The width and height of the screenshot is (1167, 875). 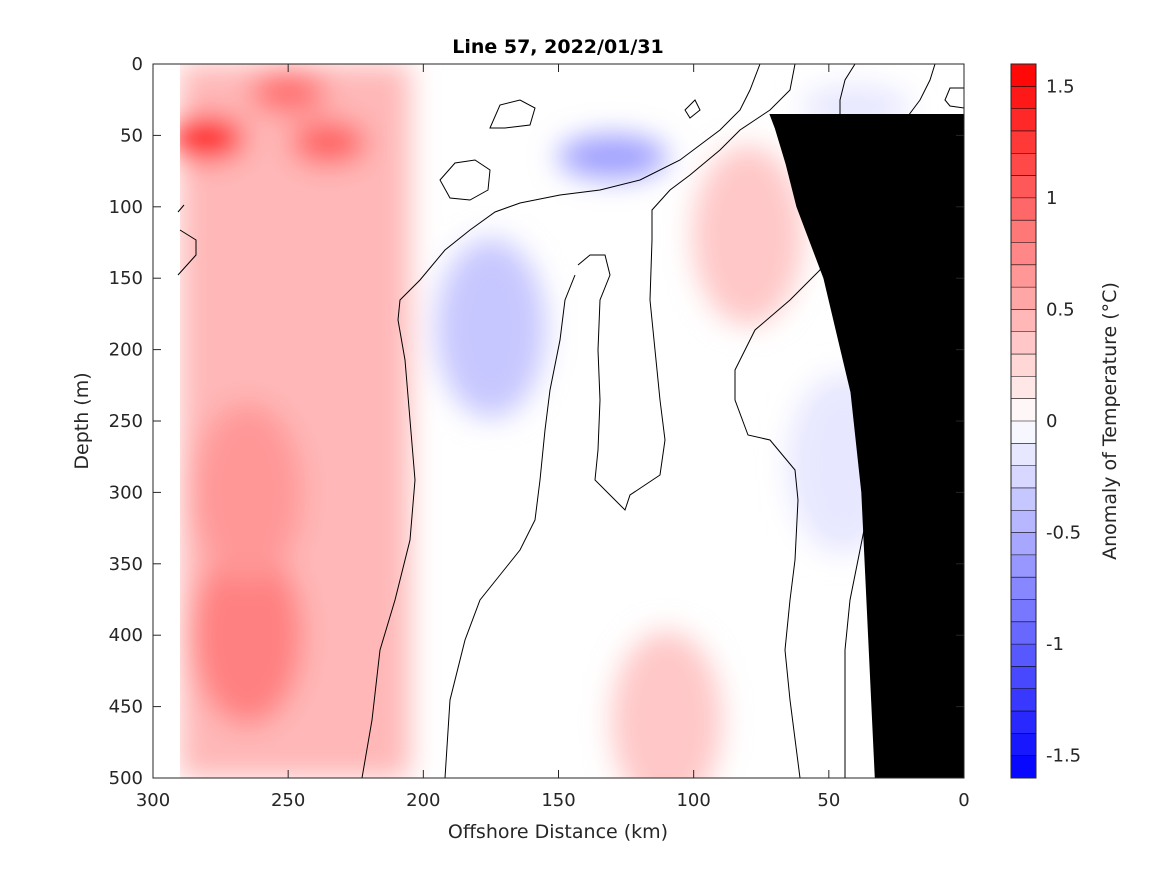 I want to click on y-tick-label: 500, so click(x=126, y=778).